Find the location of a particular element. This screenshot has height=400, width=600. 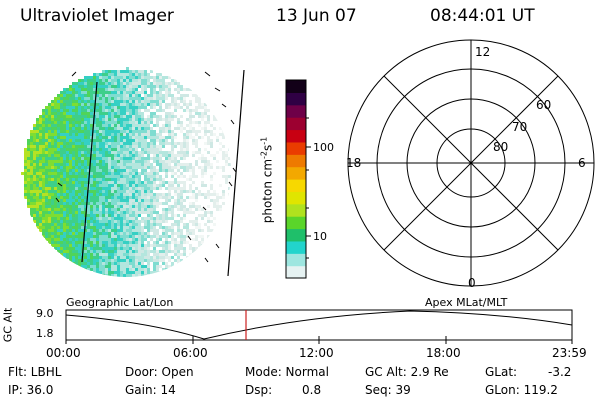

instrument-title: Ultraviolet Imager is located at coordinates (97, 16).